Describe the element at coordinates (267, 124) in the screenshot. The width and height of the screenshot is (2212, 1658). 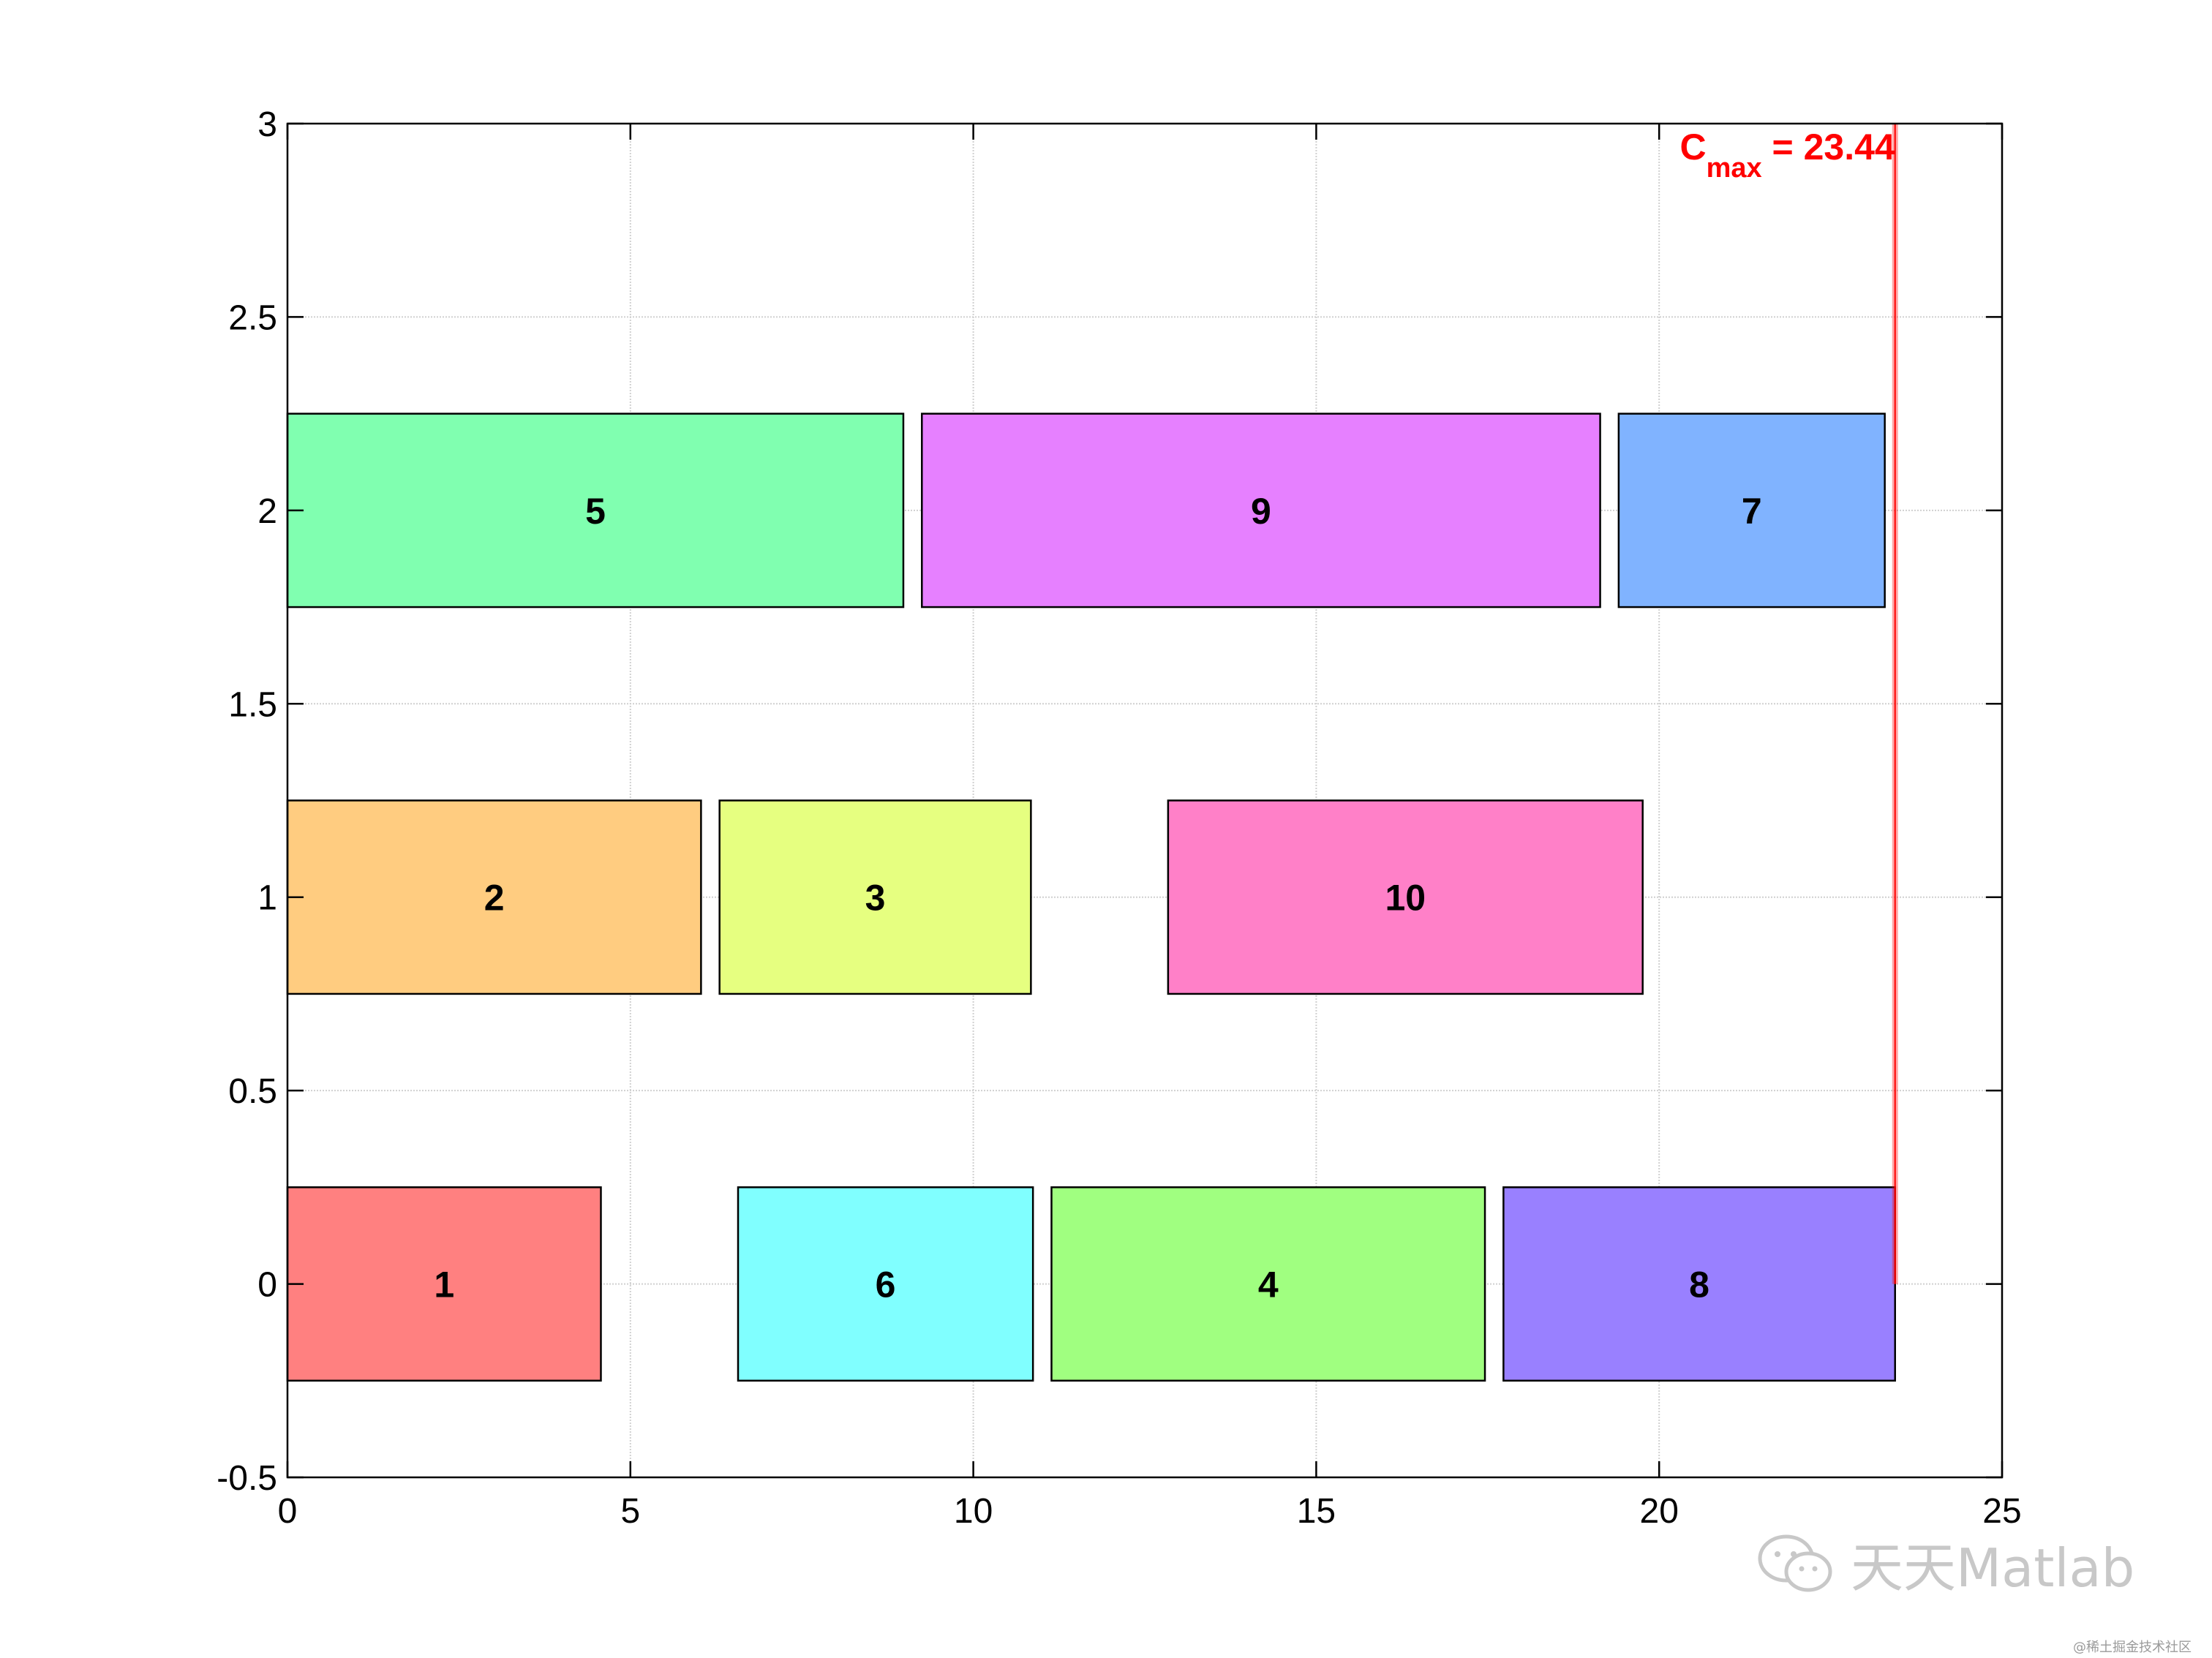
I see `y-tick-label: 3` at that location.